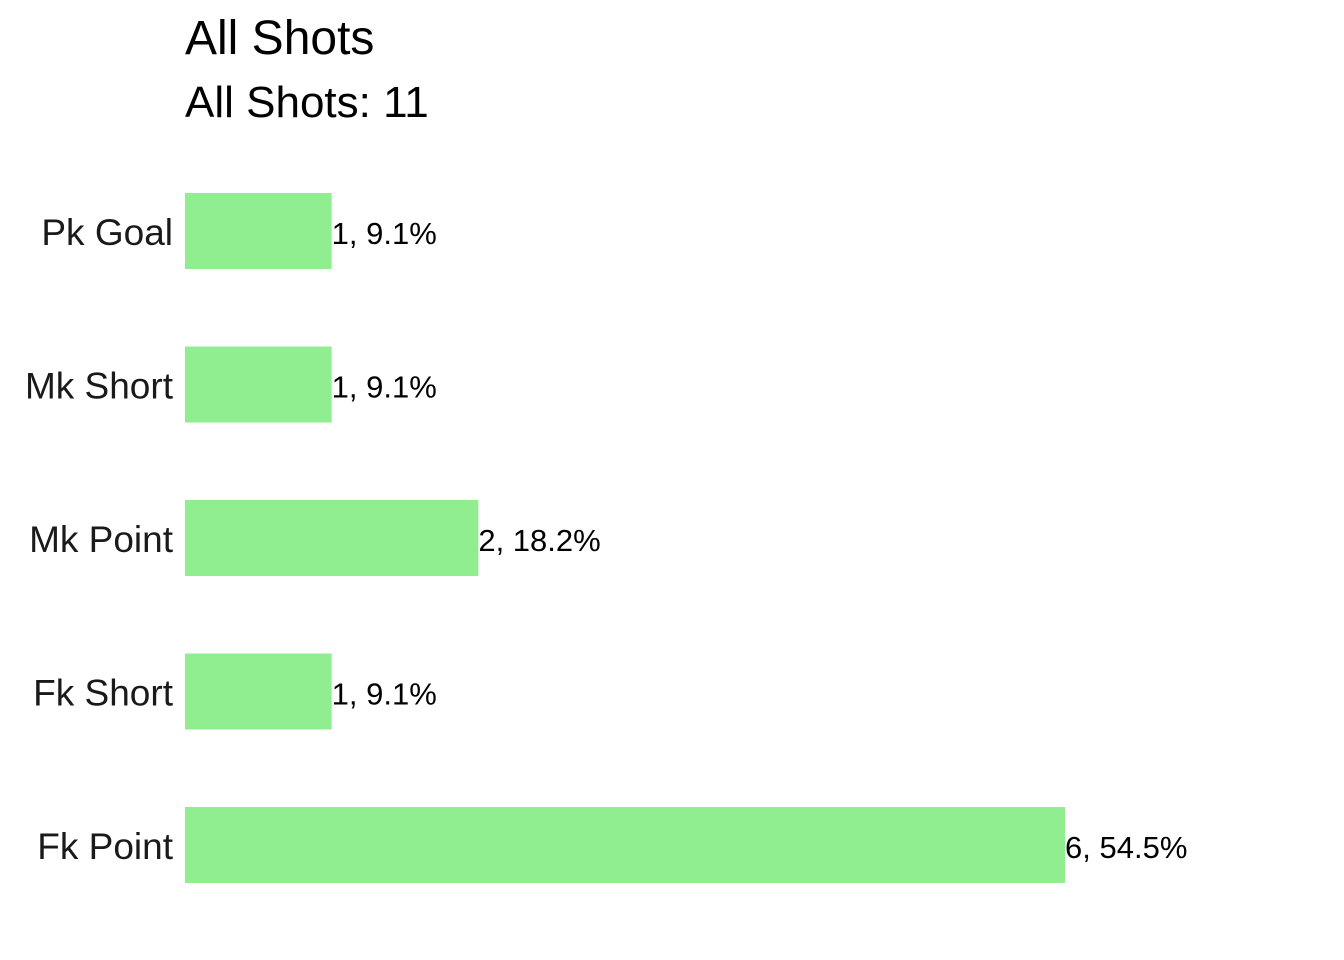  I want to click on category-label: Fk Short, so click(103, 693).